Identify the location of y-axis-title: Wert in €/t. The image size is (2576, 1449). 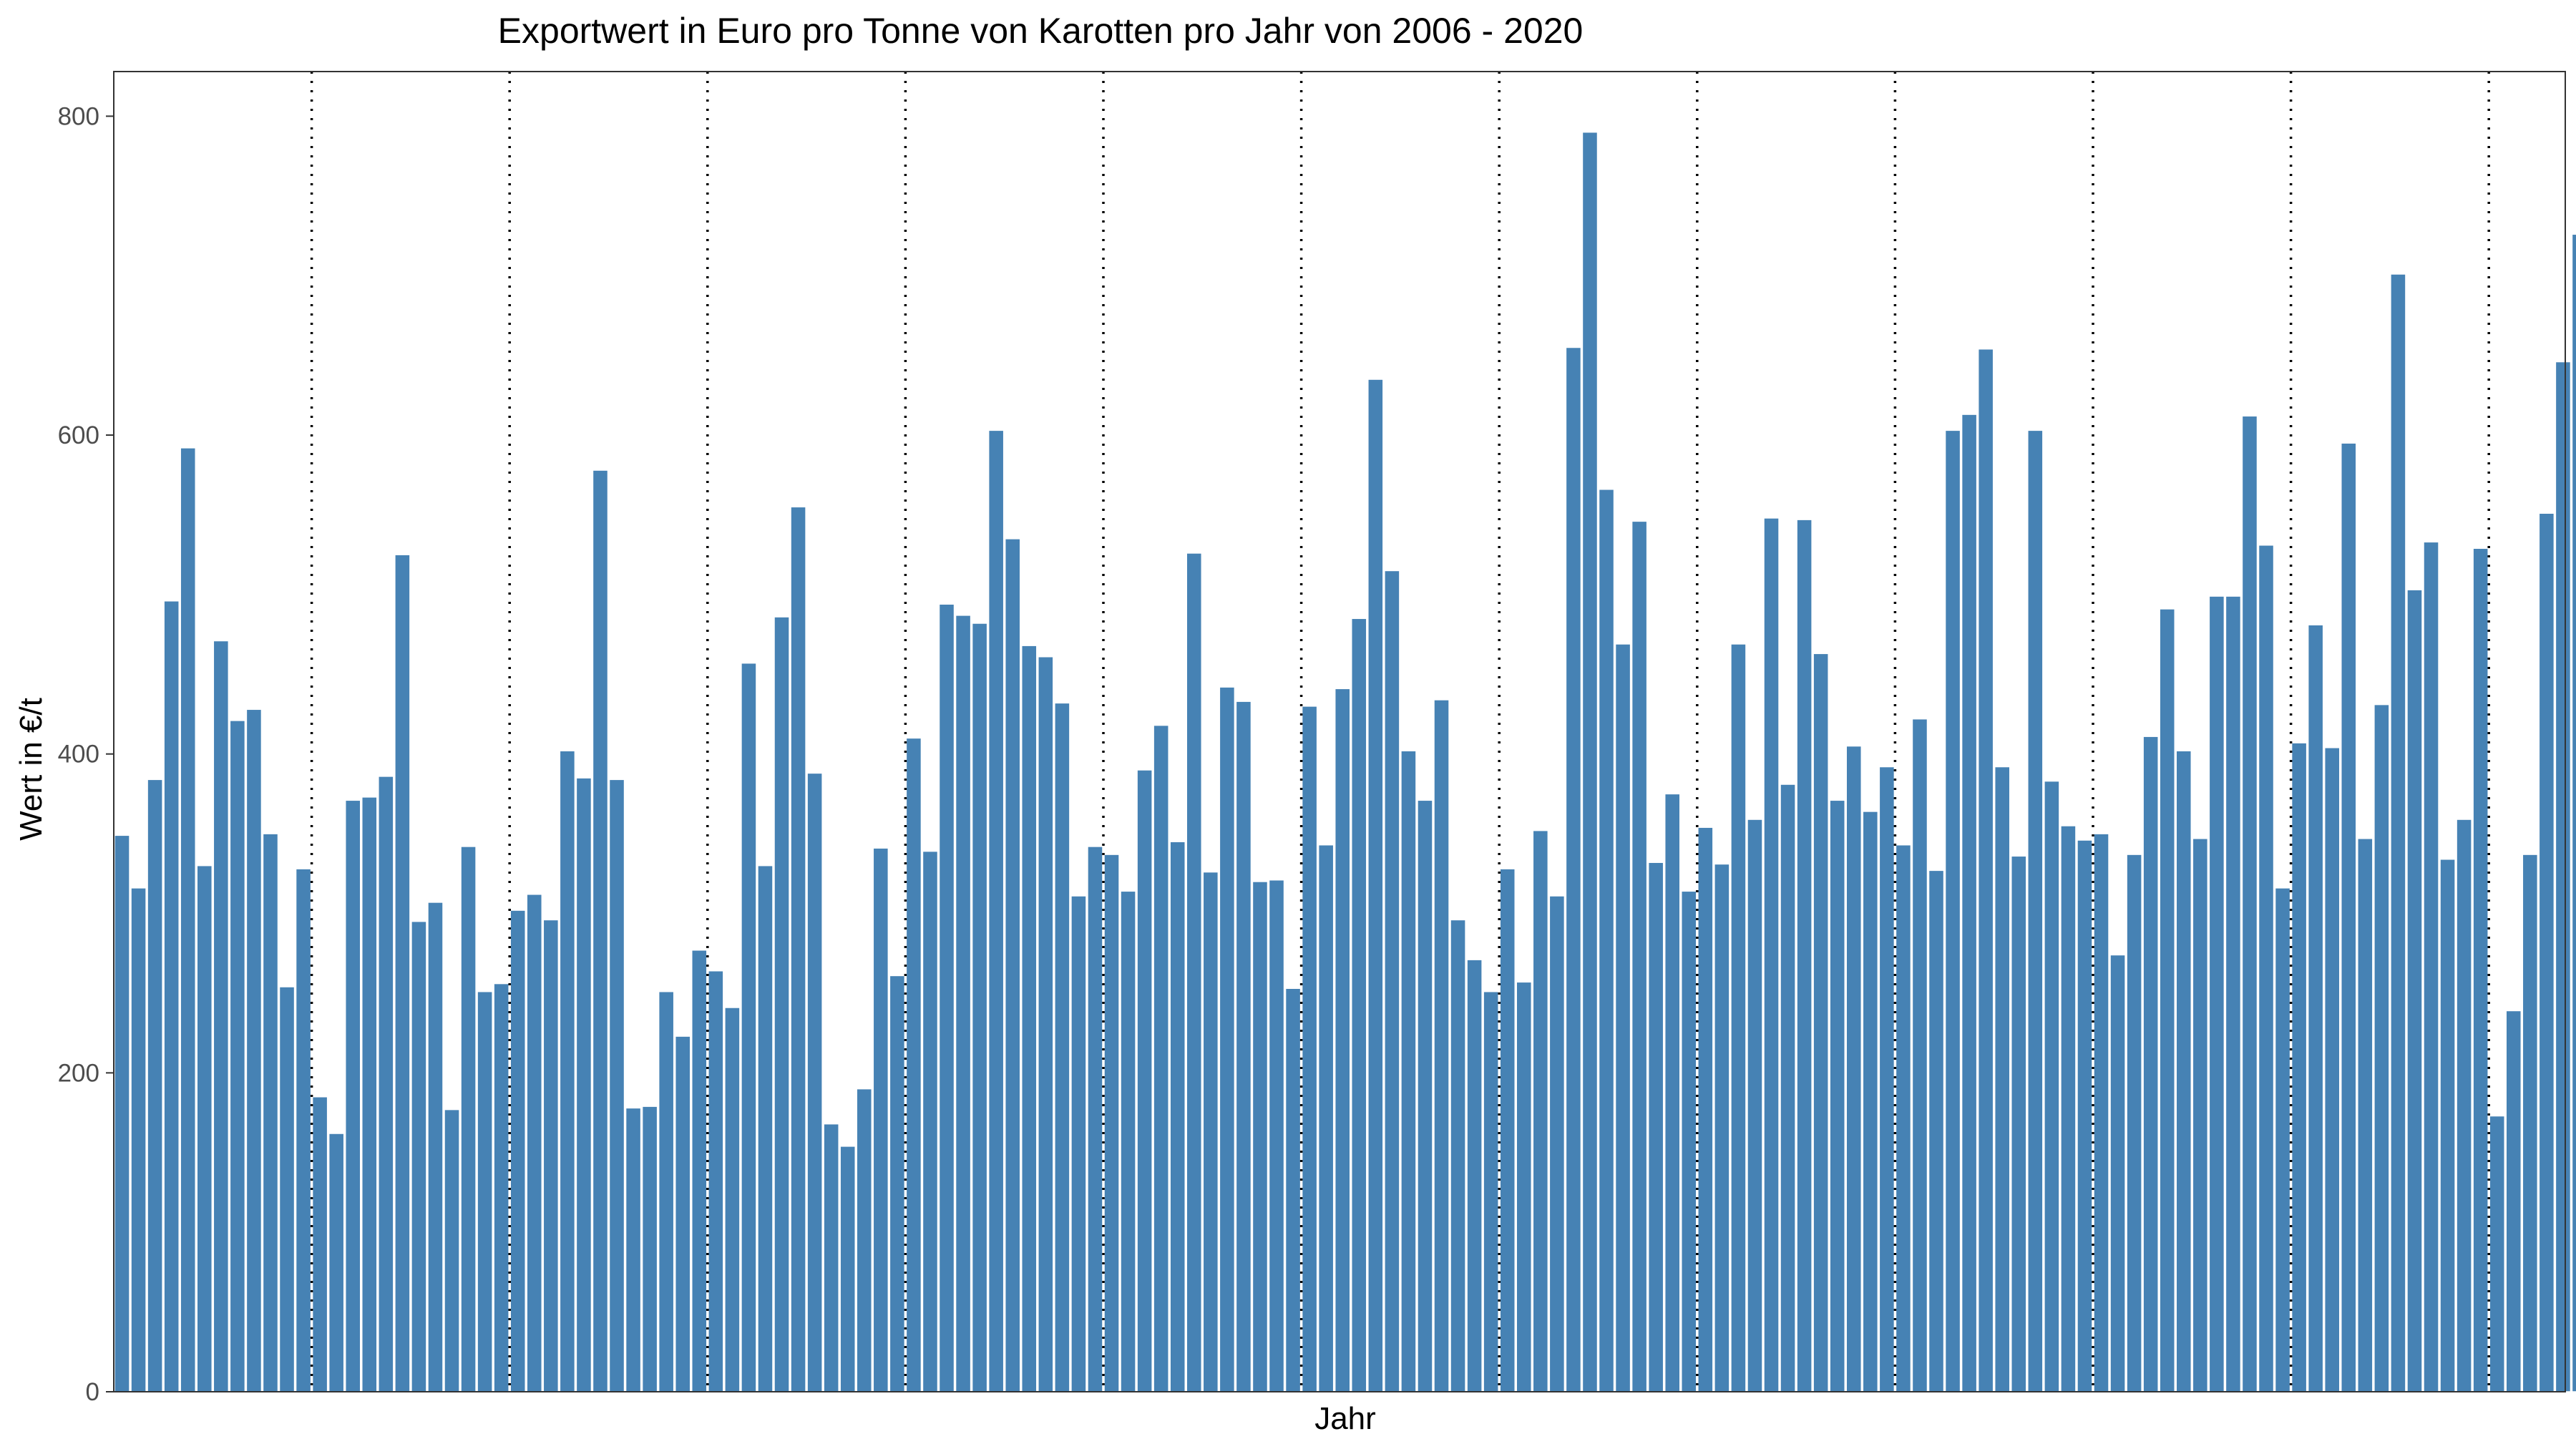
(31, 769).